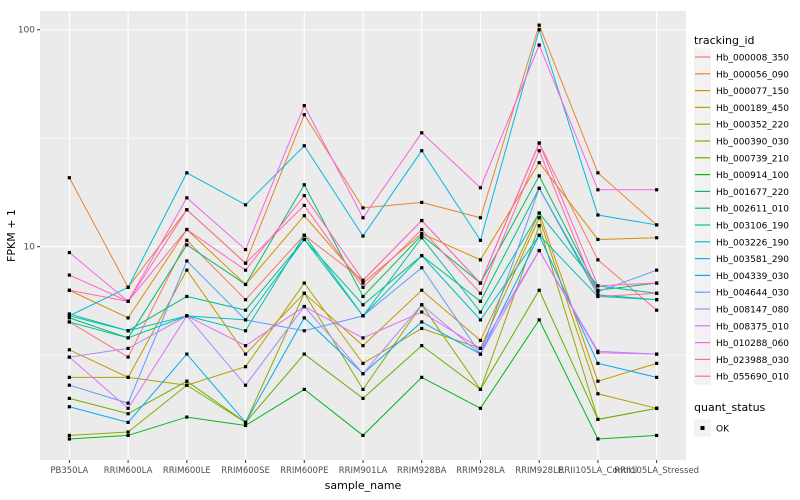 The image size is (800, 500). Describe the element at coordinates (363, 485) in the screenshot. I see `x-axis-title: sample_name` at that location.